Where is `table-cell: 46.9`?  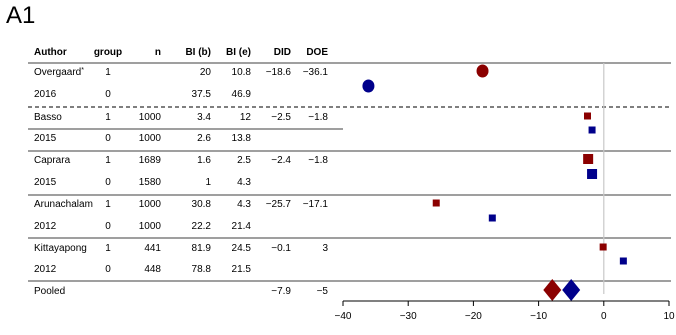 table-cell: 46.9 is located at coordinates (242, 94).